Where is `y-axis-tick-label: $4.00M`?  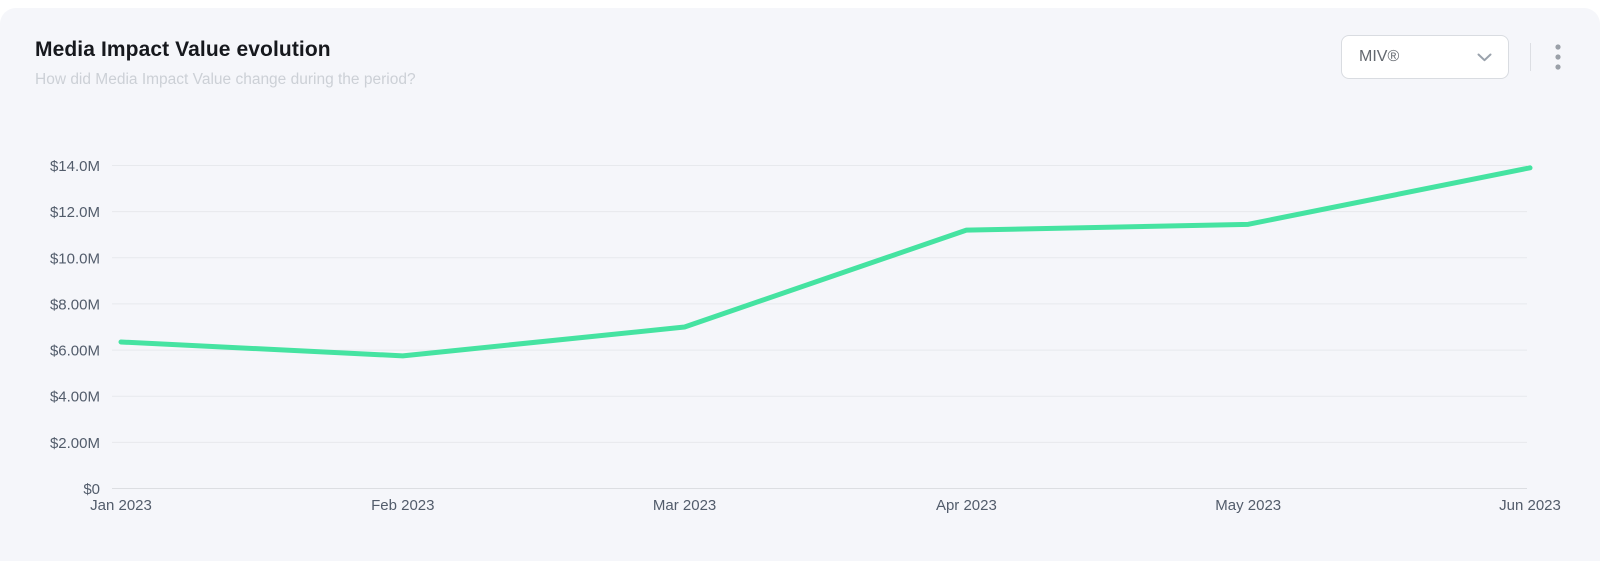 y-axis-tick-label: $4.00M is located at coordinates (75, 397).